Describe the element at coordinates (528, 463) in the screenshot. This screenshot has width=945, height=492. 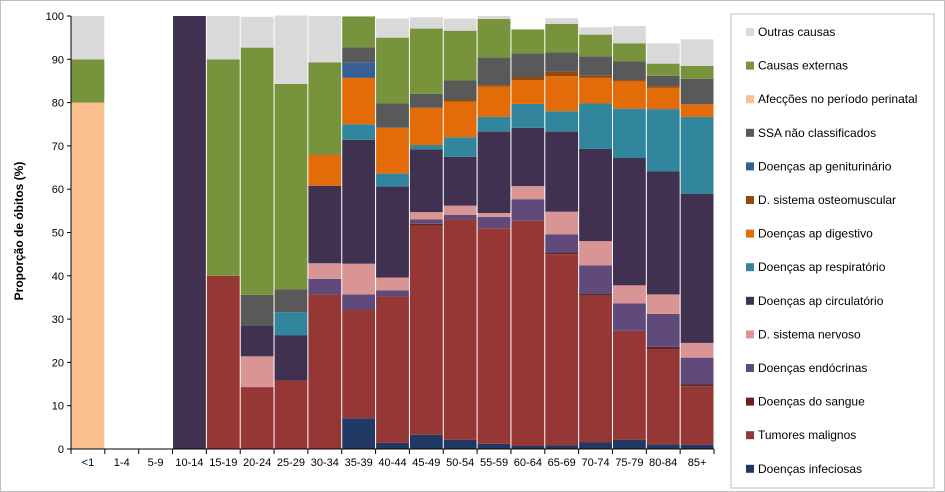
I see `x-tick-label: 60-64` at that location.